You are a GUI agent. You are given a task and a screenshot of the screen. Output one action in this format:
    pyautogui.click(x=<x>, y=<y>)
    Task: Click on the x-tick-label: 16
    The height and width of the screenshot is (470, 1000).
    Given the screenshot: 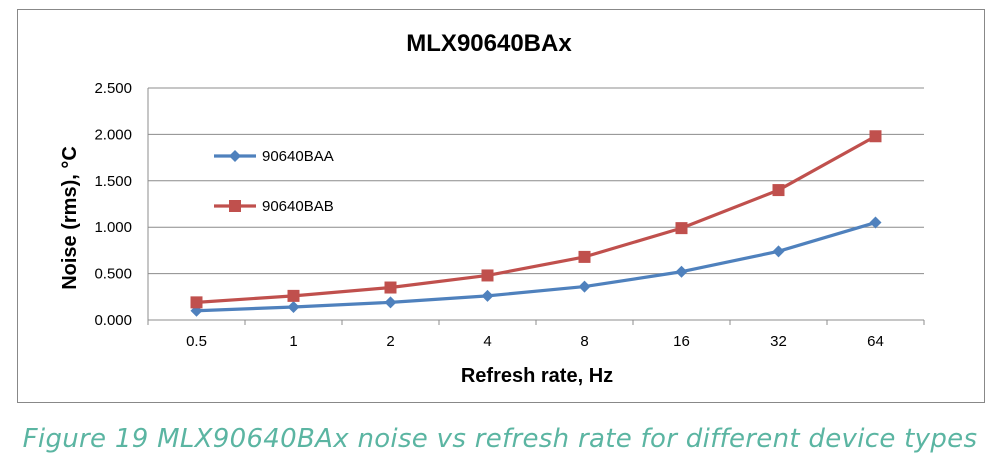 What is the action you would take?
    pyautogui.click(x=681, y=341)
    